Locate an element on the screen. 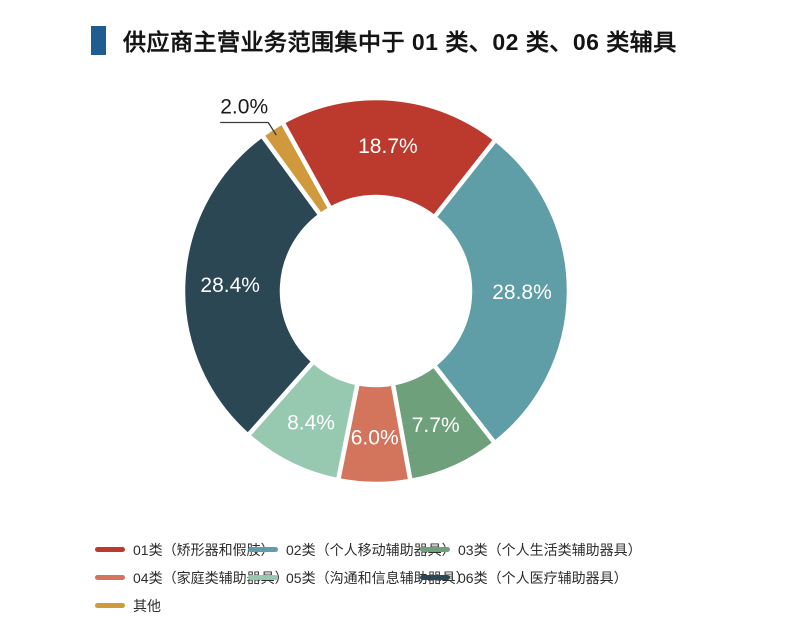 The image size is (793, 639). legend-item-1: 02类（个人移动辅助器具） is located at coordinates (352, 549).